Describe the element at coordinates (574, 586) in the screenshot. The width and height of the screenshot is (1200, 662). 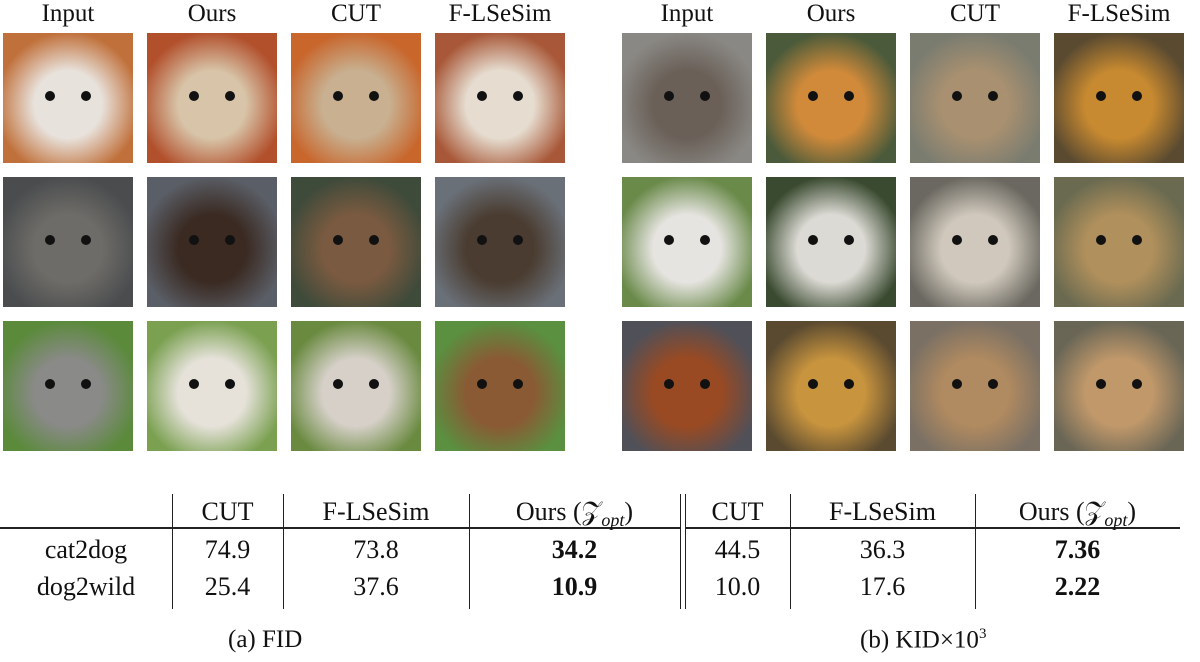
I see `fid-cell: 10.9` at that location.